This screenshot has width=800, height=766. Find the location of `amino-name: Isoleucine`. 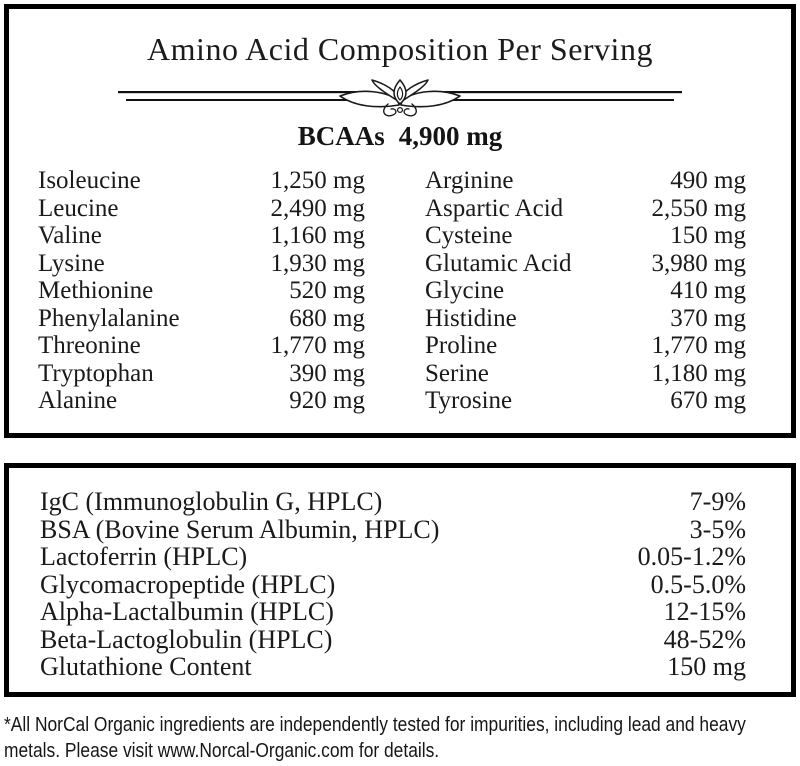

amino-name: Isoleucine is located at coordinates (89, 180).